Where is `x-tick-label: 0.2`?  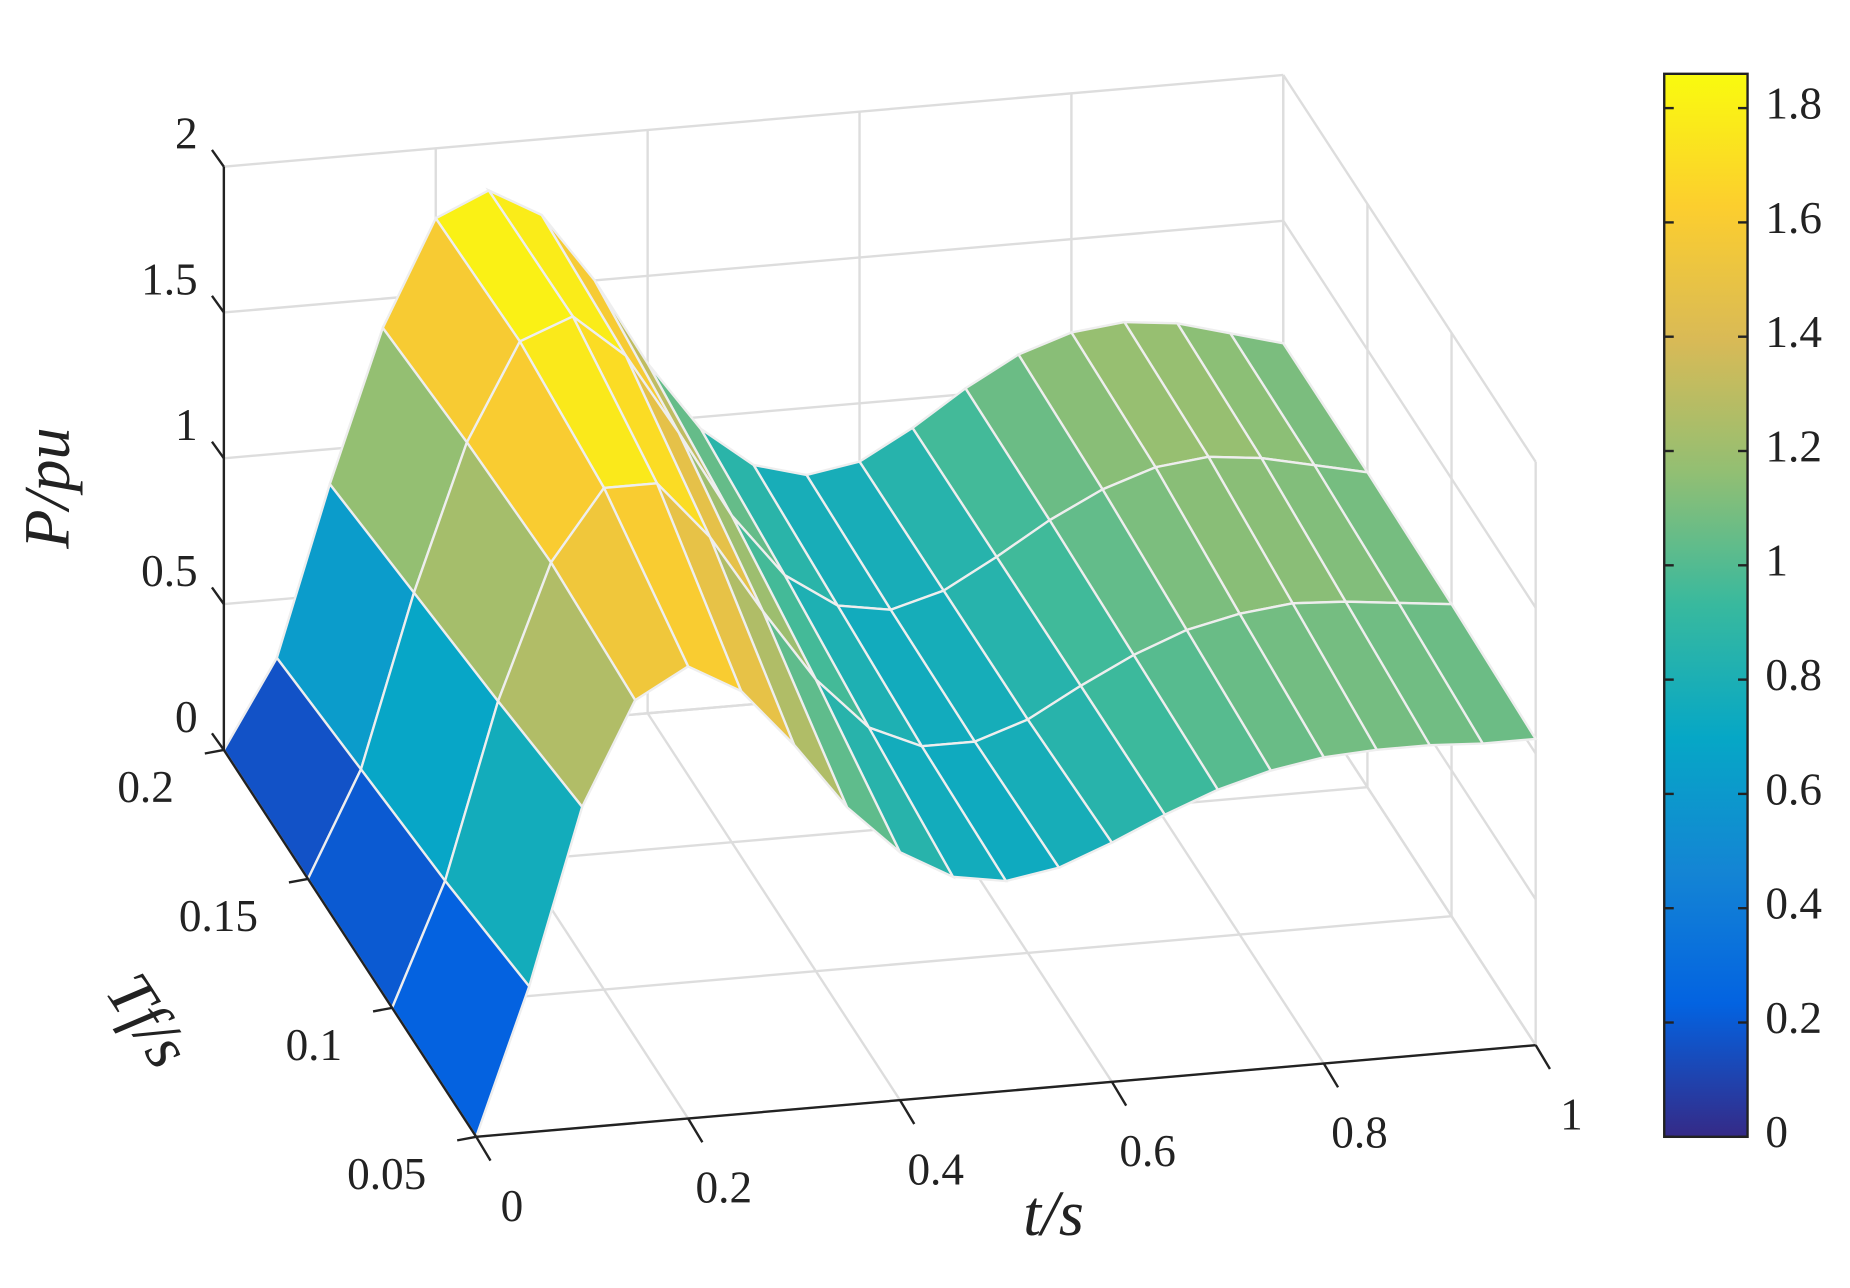 x-tick-label: 0.2 is located at coordinates (724, 1188).